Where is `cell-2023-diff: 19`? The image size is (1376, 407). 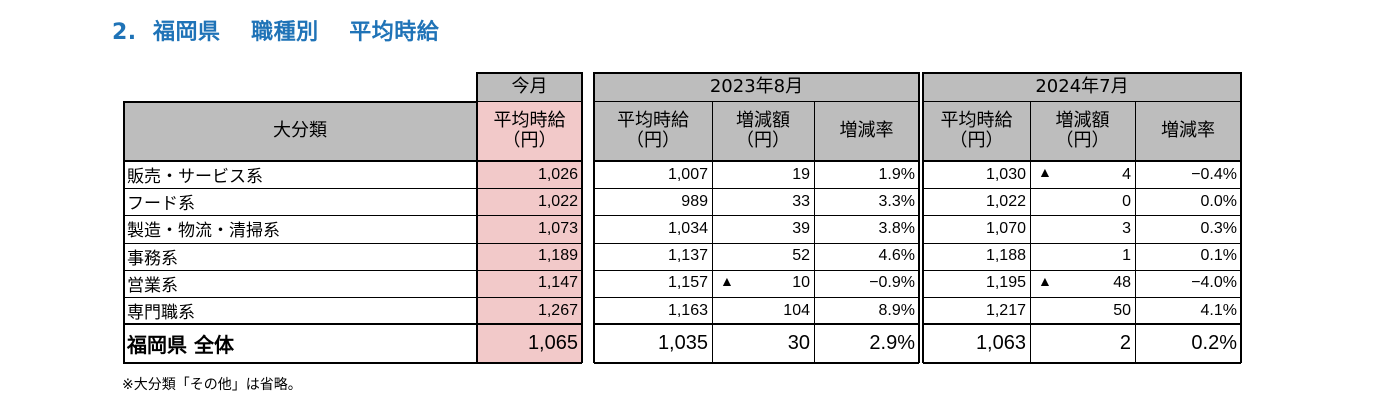
cell-2023-diff: 19 is located at coordinates (763, 174).